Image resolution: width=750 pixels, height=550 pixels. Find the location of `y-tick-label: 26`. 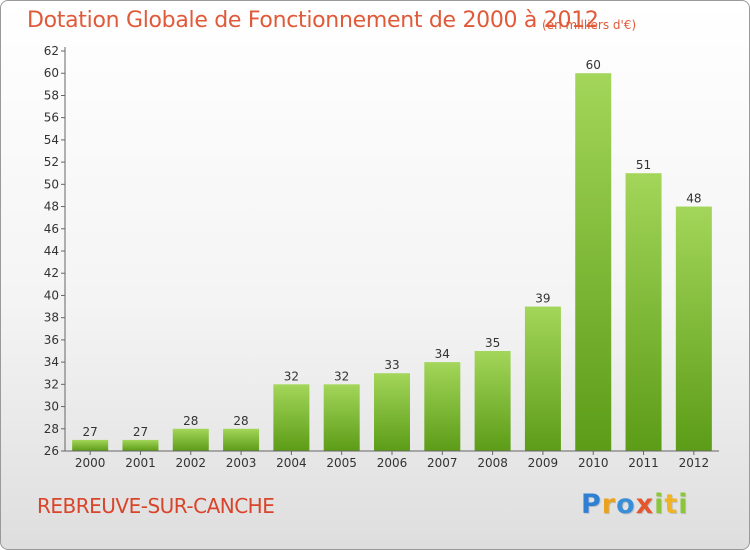

y-tick-label: 26 is located at coordinates (51, 451).